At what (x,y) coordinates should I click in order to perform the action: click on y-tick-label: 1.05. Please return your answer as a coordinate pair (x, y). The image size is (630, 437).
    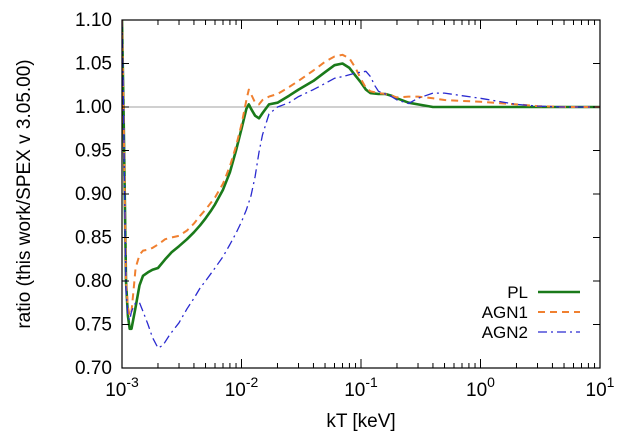
    Looking at the image, I should click on (93, 64).